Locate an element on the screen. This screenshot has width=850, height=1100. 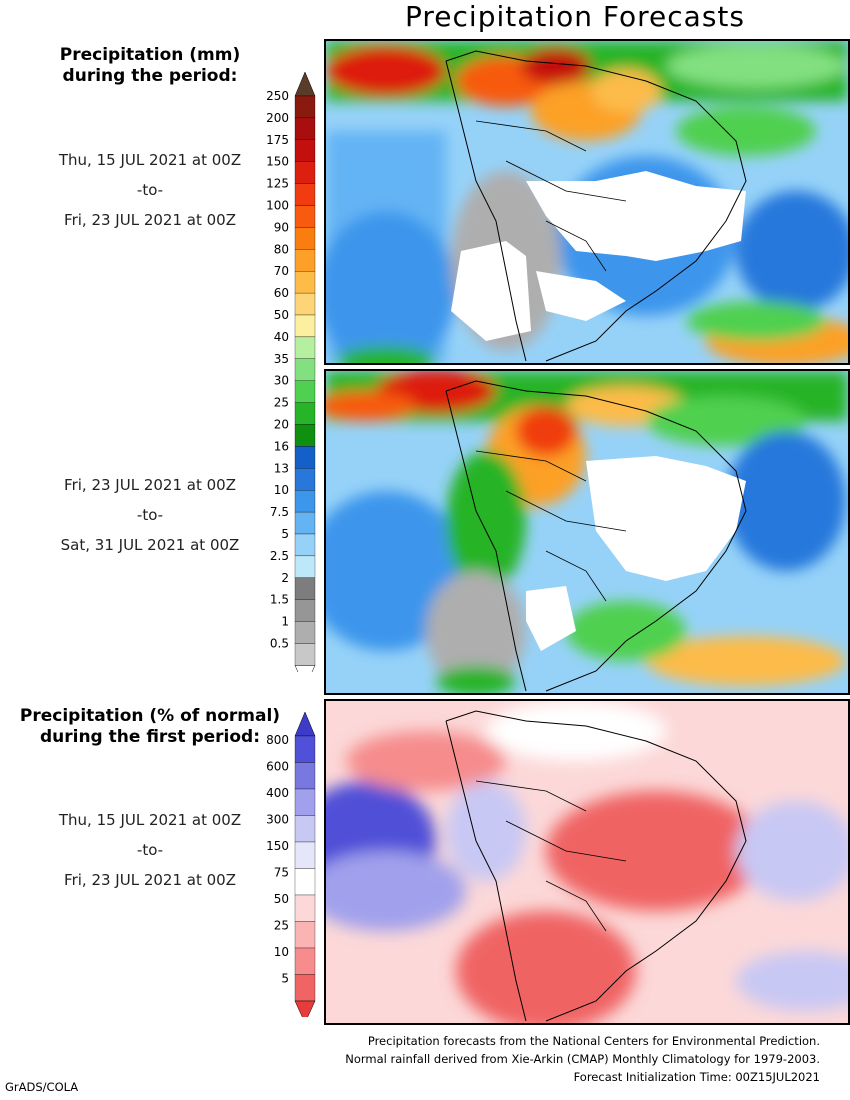
pct-colorbar-tick-label: 25 is located at coordinates (281, 926).